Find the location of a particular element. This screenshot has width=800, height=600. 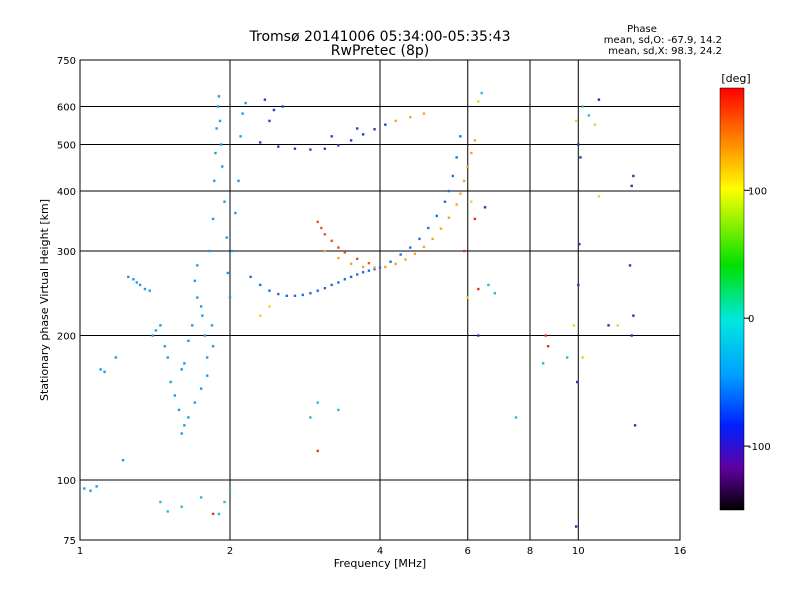

y-tick-label: 75 is located at coordinates (69, 541).